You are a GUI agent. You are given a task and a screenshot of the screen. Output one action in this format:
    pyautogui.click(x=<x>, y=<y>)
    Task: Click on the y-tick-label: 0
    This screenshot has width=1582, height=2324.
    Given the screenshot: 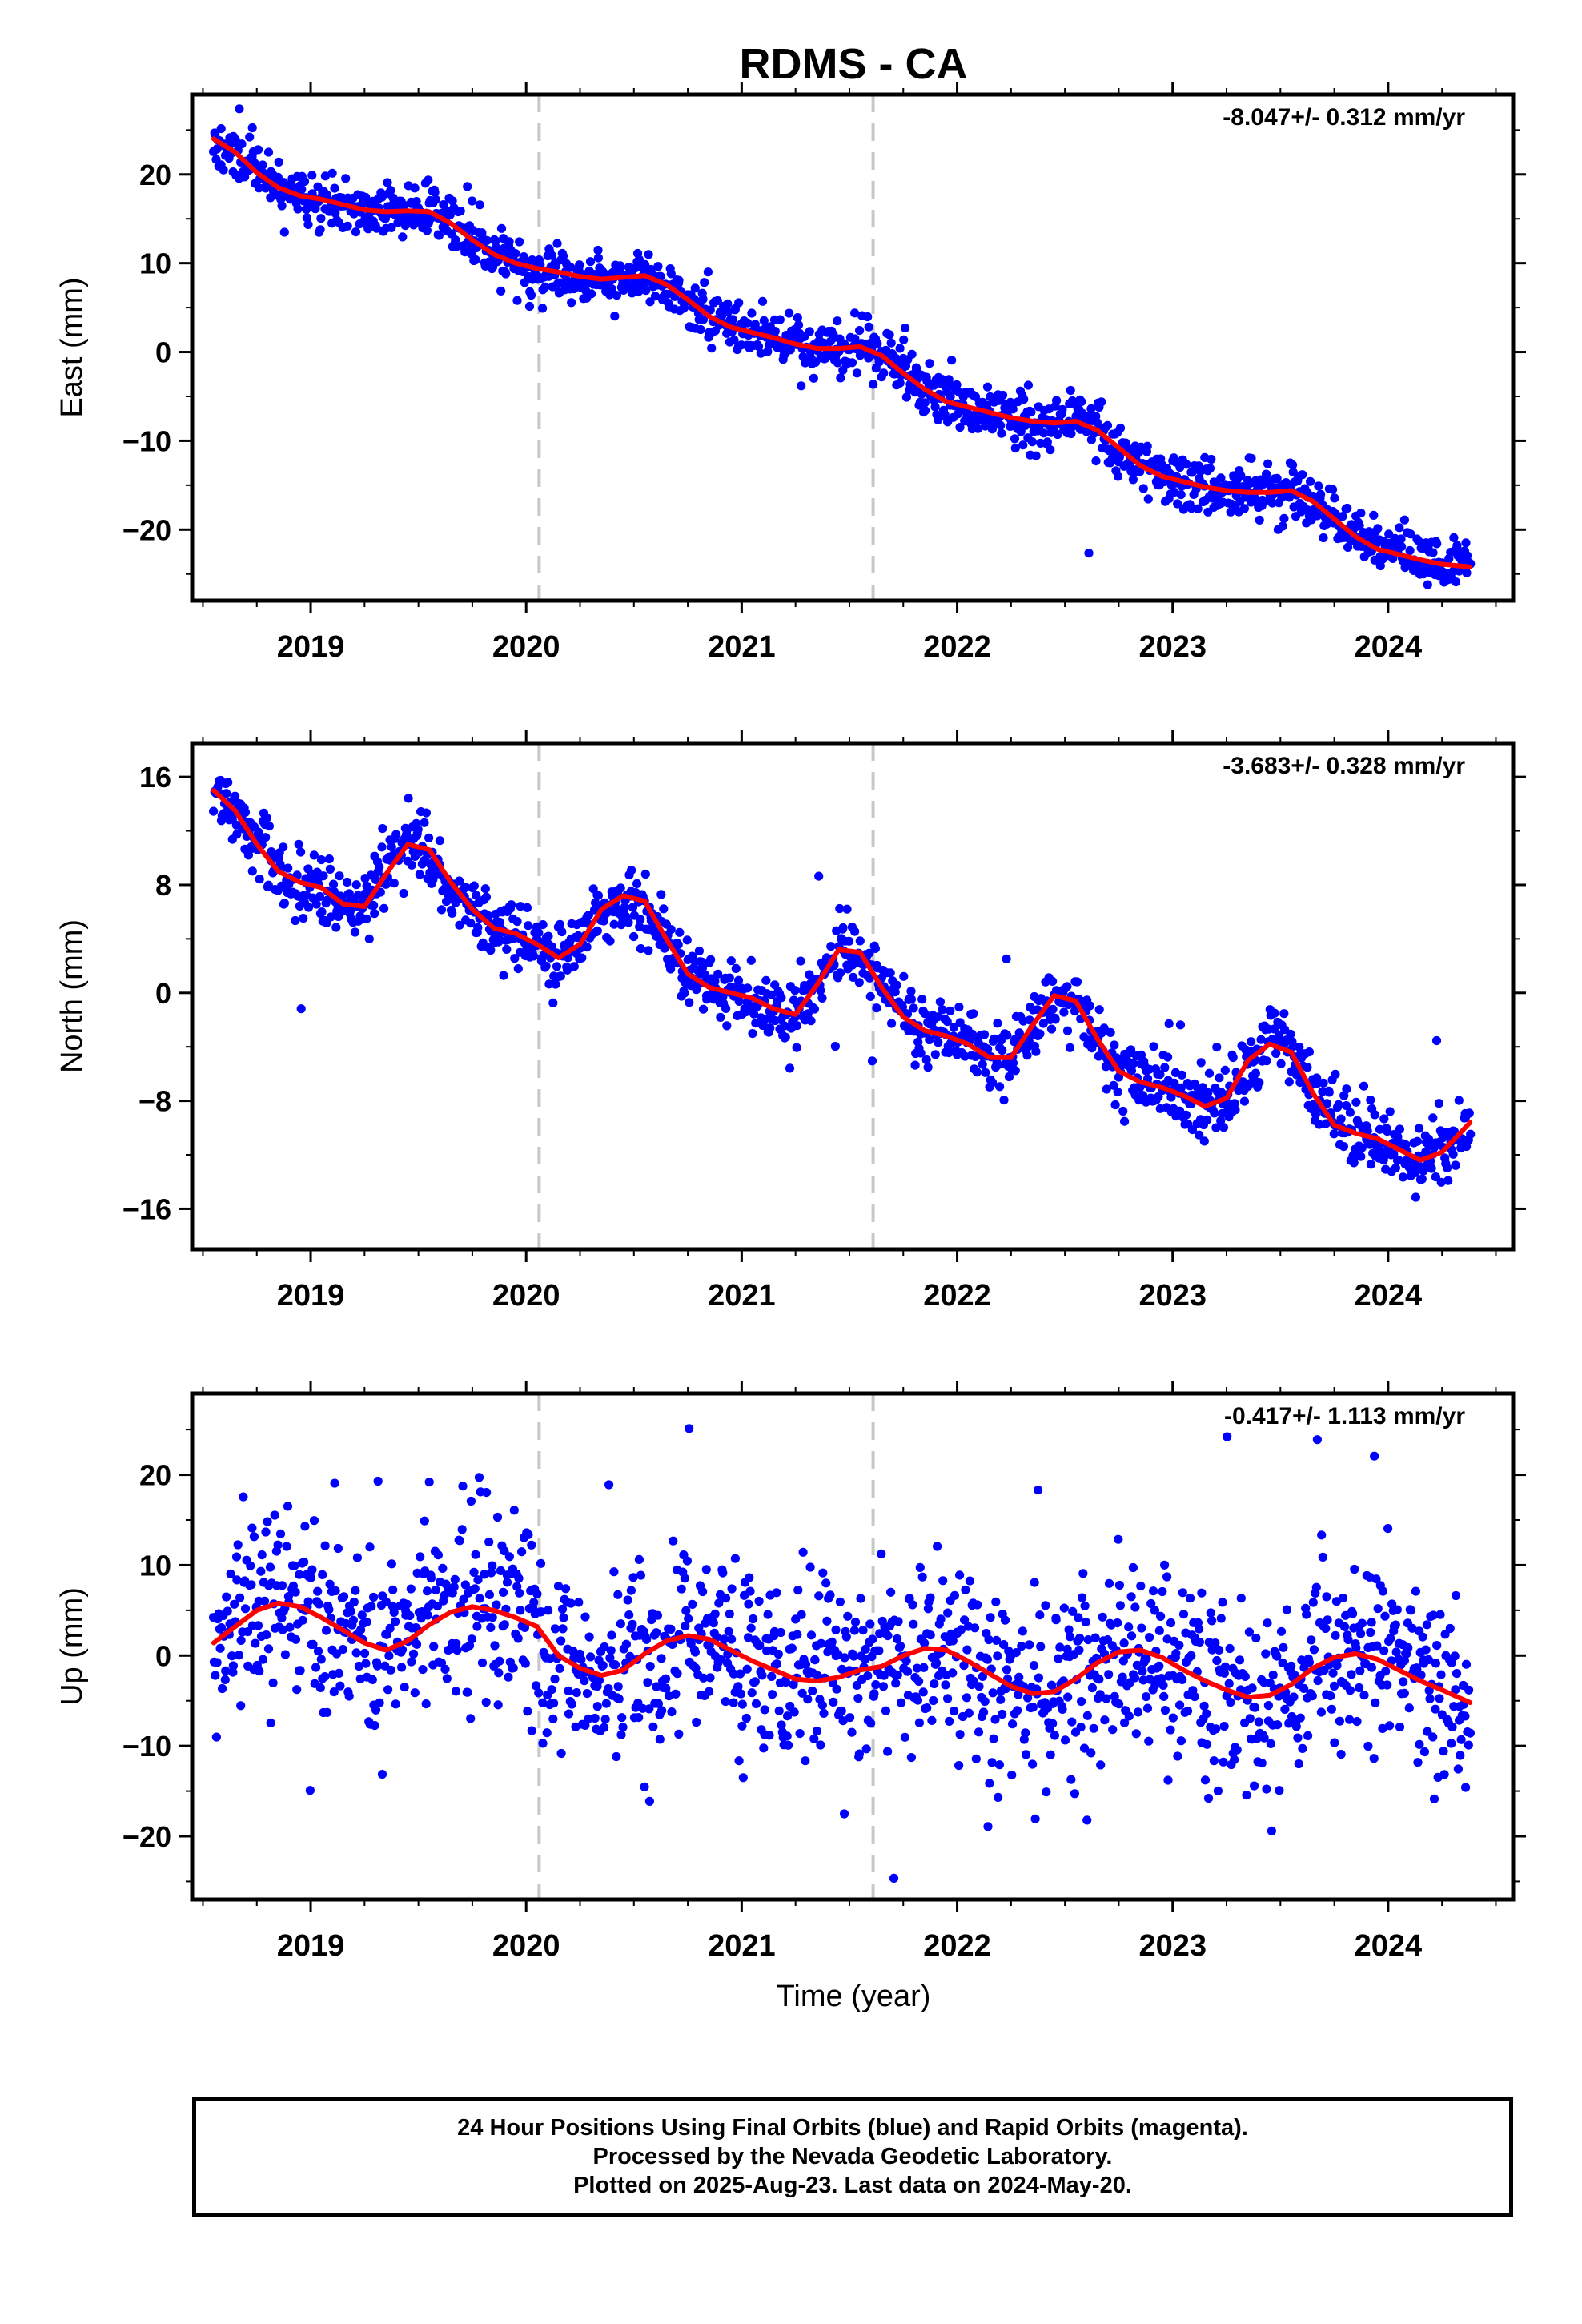 What is the action you would take?
    pyautogui.click(x=163, y=993)
    